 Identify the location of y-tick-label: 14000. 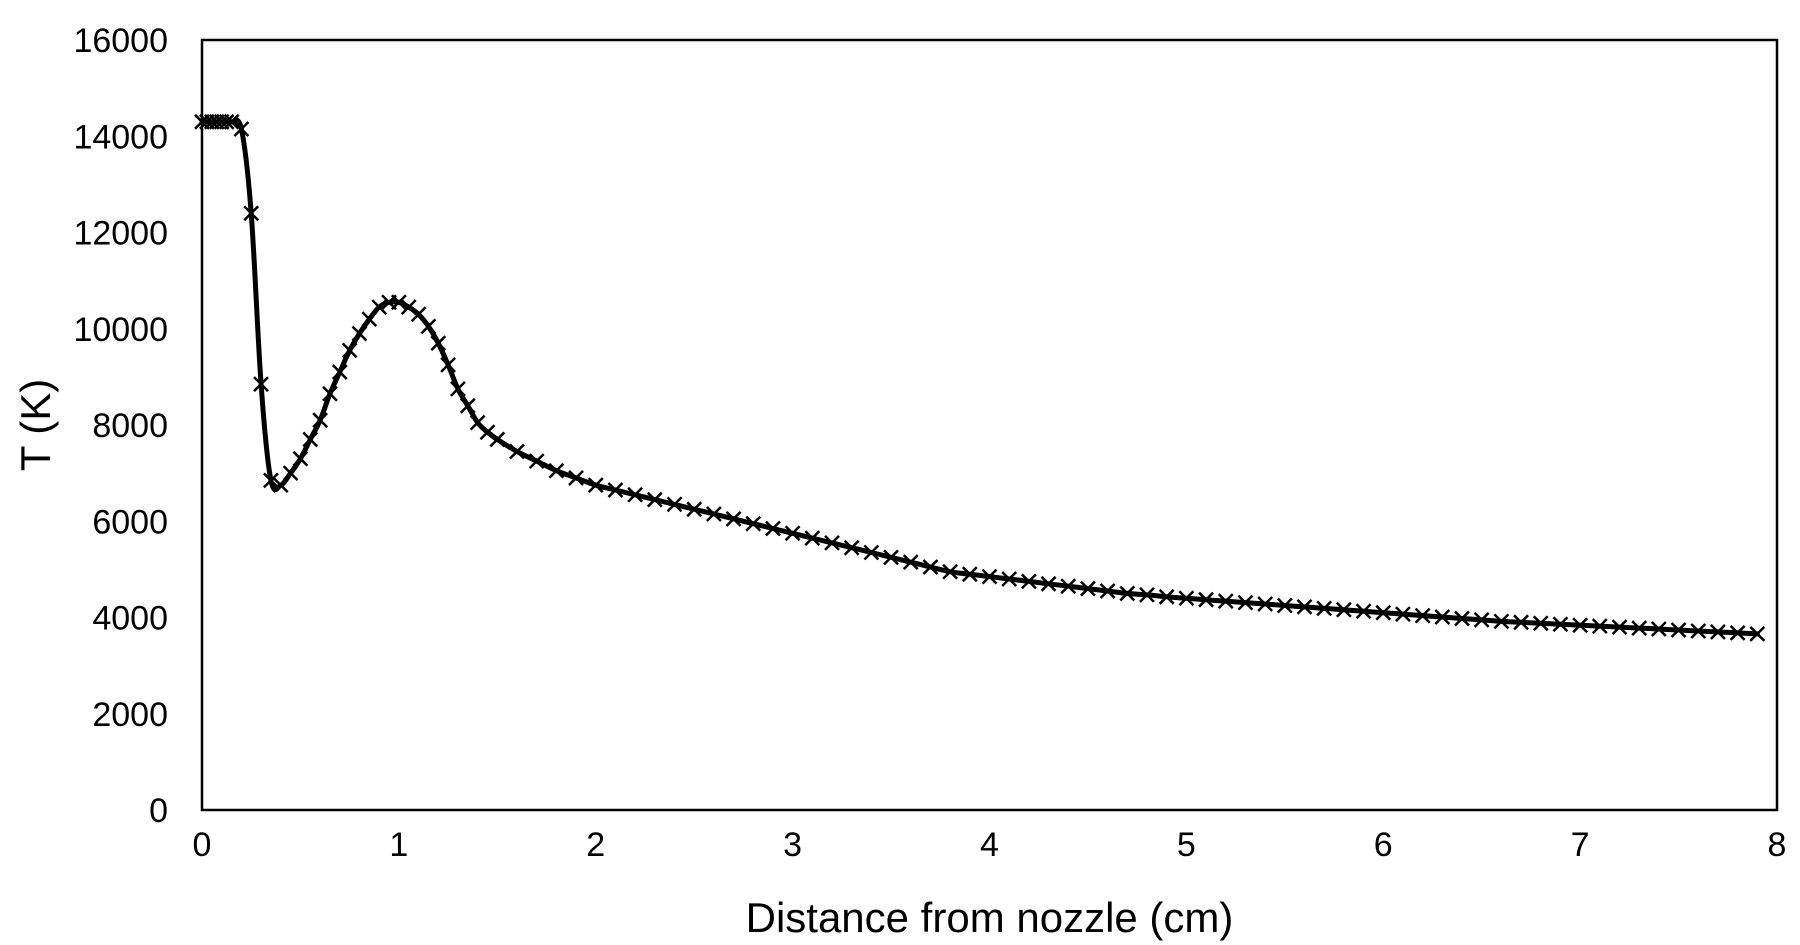
(120, 137).